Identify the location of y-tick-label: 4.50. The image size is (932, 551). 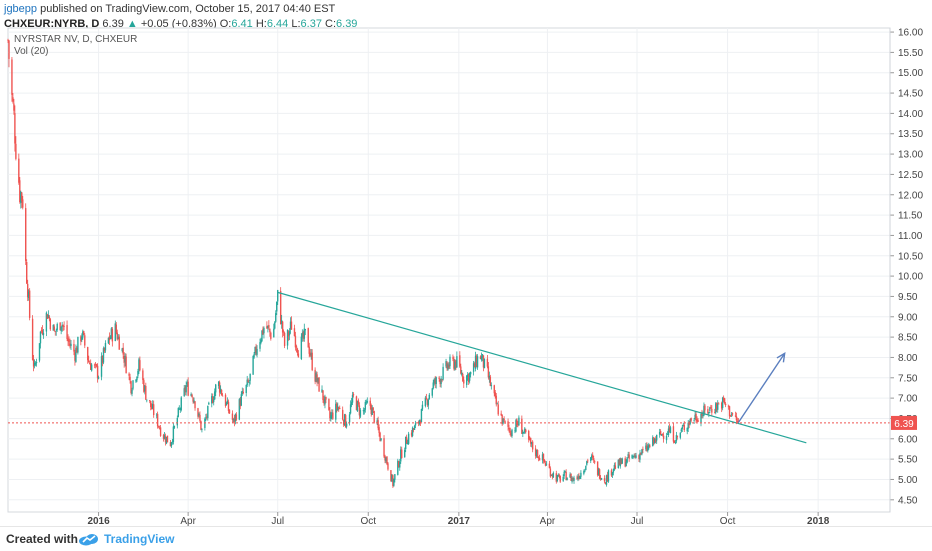
(908, 500).